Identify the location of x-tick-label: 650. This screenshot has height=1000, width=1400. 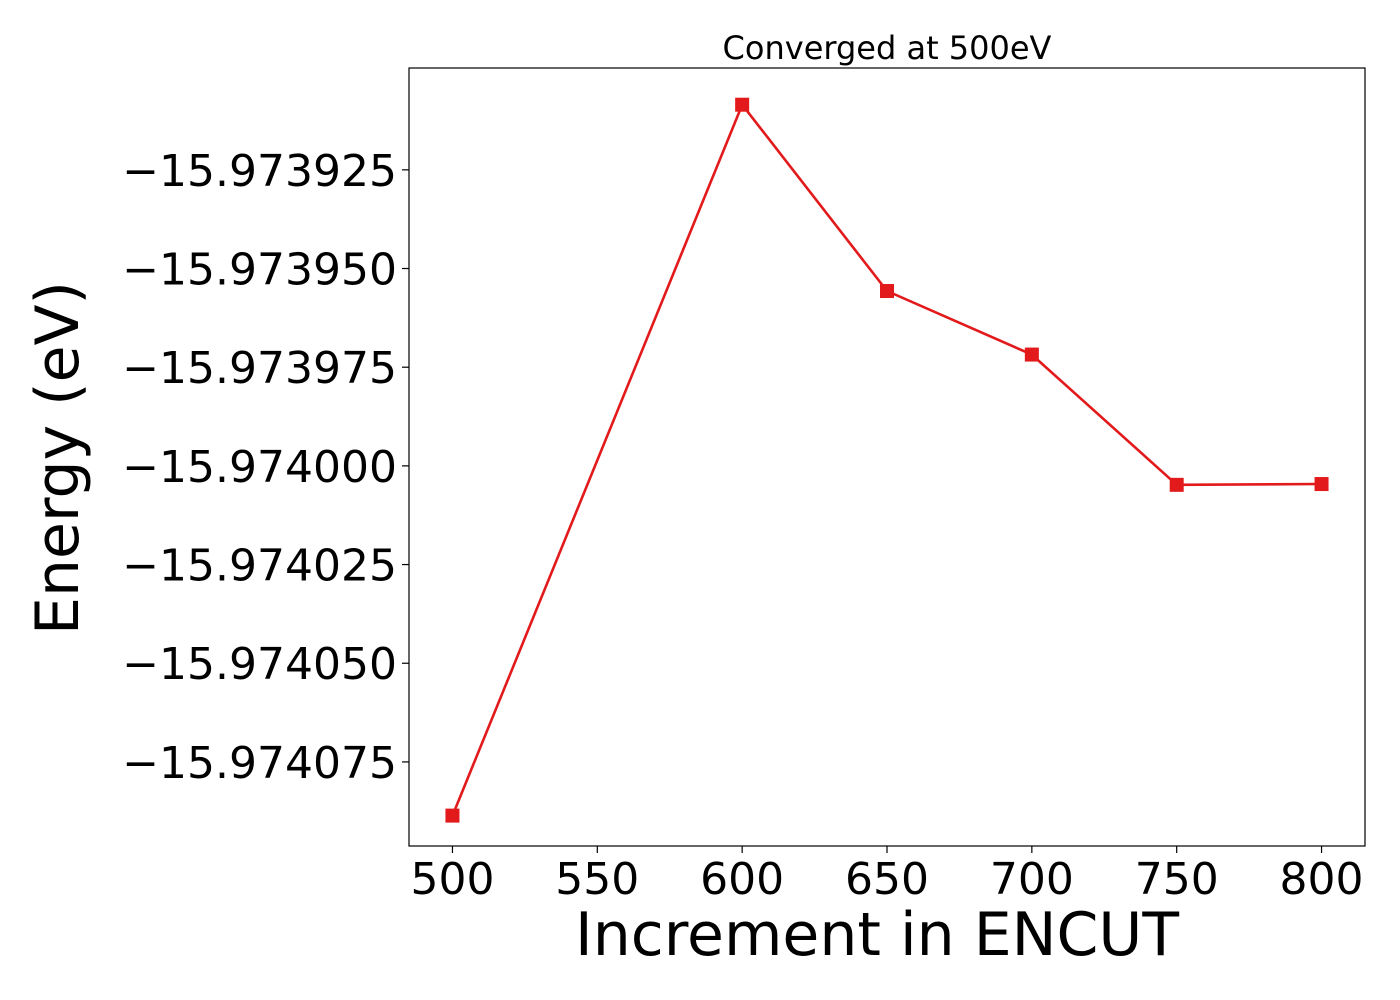
(887, 879).